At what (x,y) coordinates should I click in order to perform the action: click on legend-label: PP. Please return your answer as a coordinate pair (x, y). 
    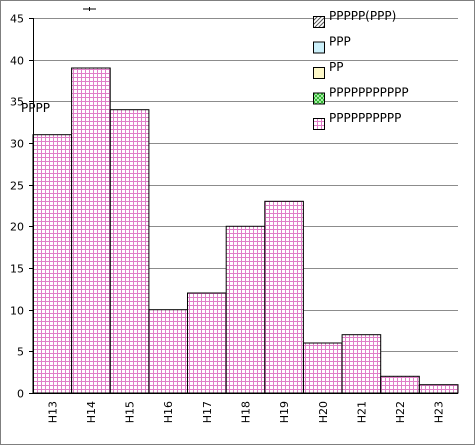
    Looking at the image, I should click on (336, 67).